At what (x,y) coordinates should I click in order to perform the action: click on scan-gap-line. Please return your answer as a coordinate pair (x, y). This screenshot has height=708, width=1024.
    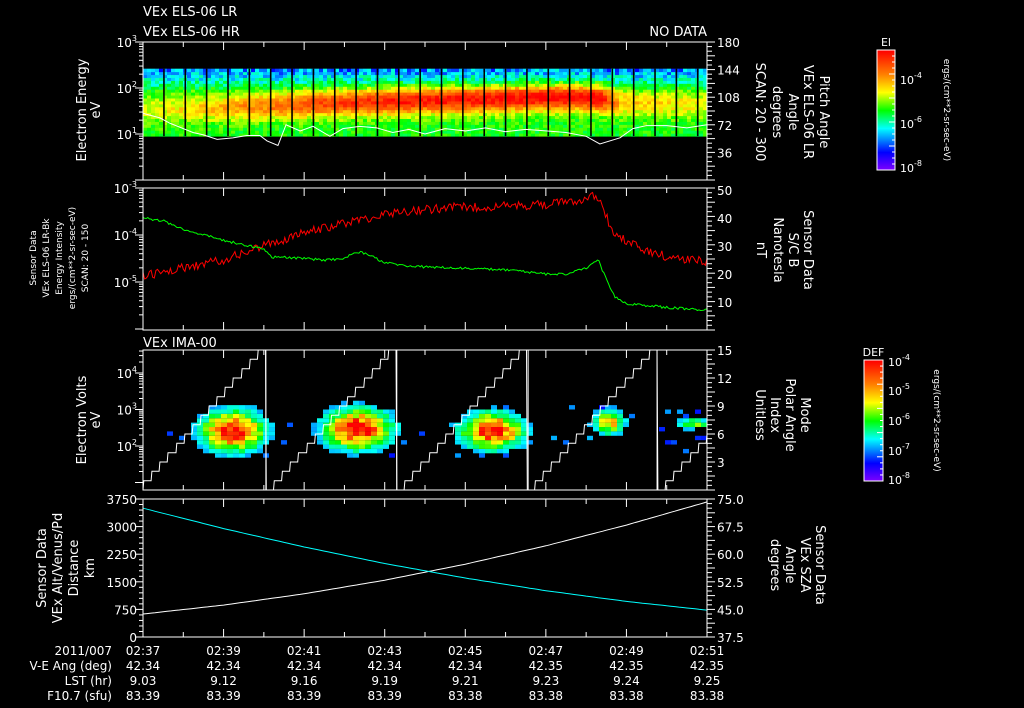
    Looking at the image, I should click on (228, 102).